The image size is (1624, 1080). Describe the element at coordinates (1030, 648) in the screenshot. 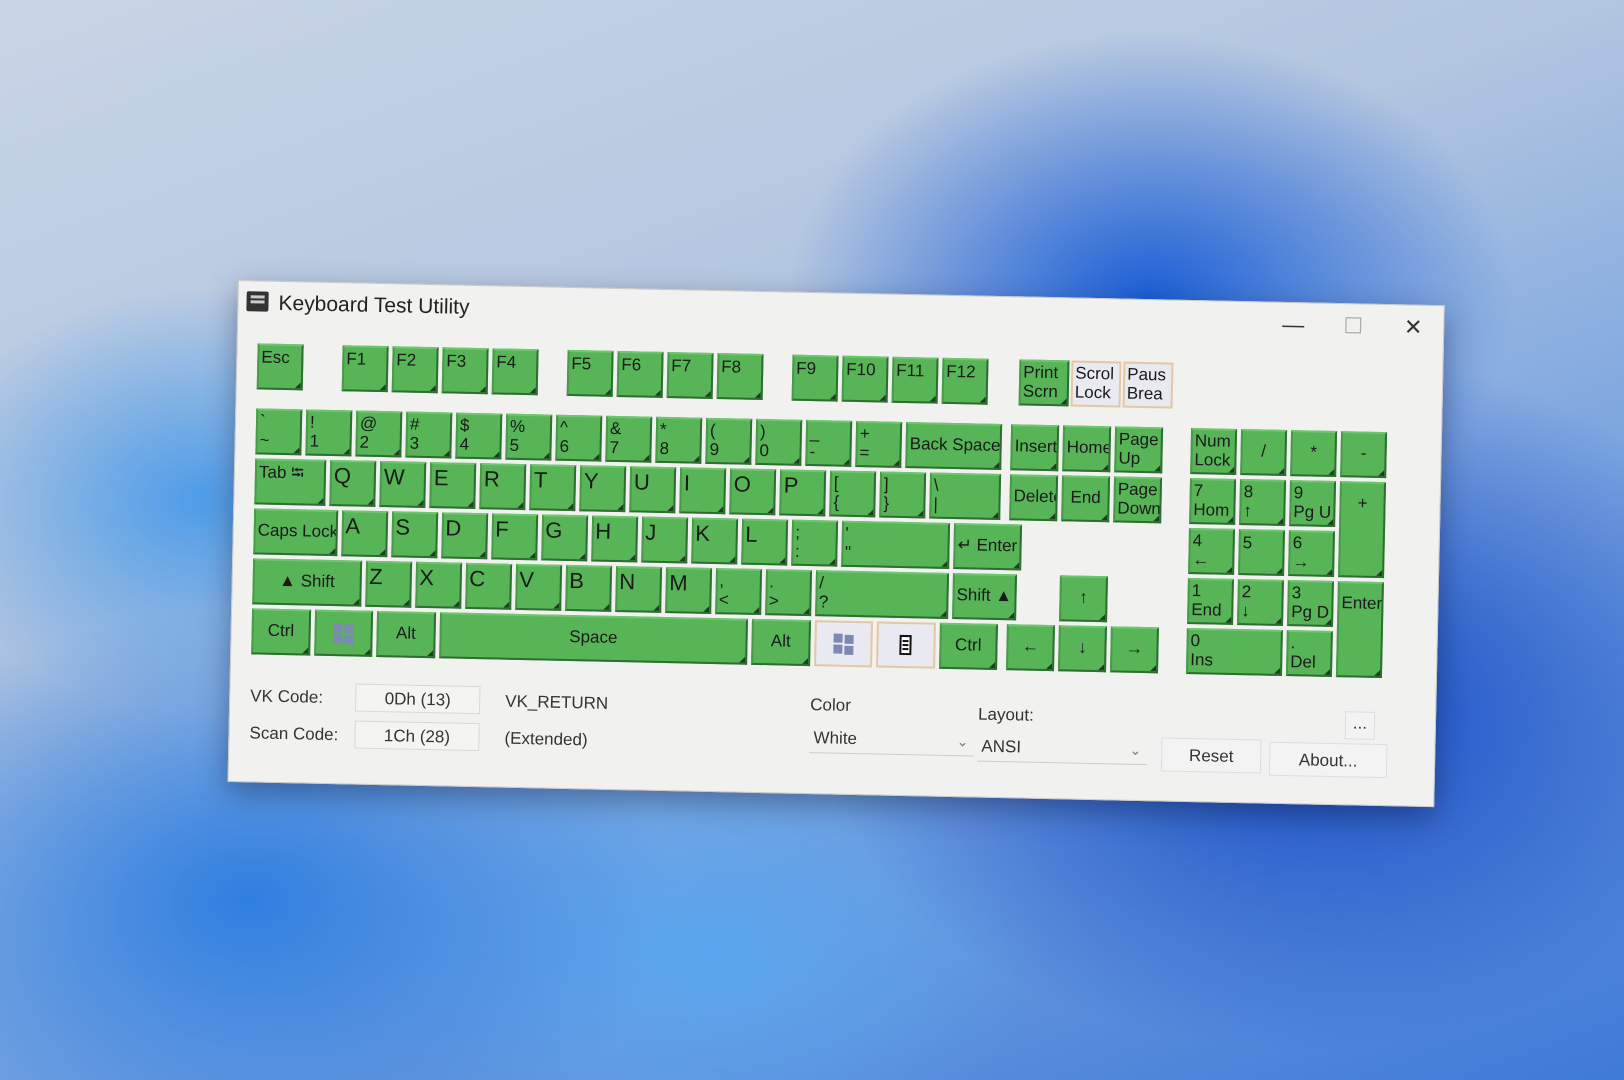

I see `key-symbol: ←` at that location.